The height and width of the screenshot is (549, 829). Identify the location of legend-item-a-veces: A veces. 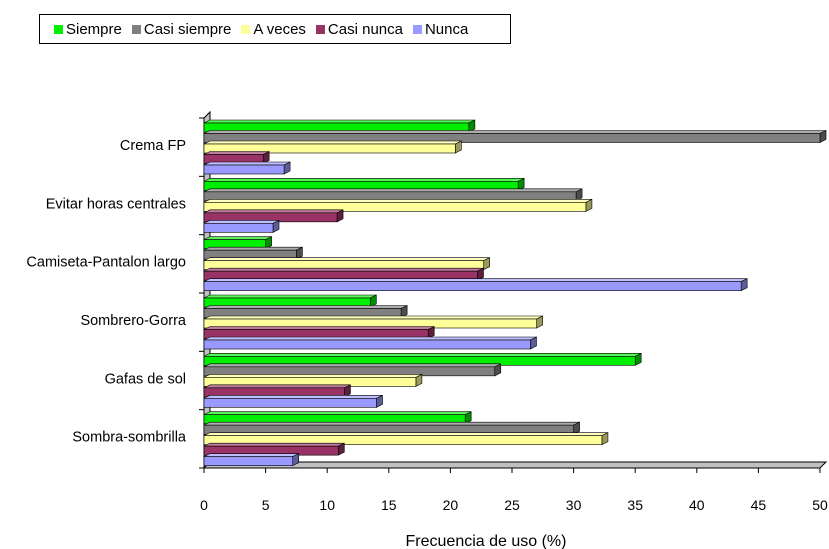
(273, 29).